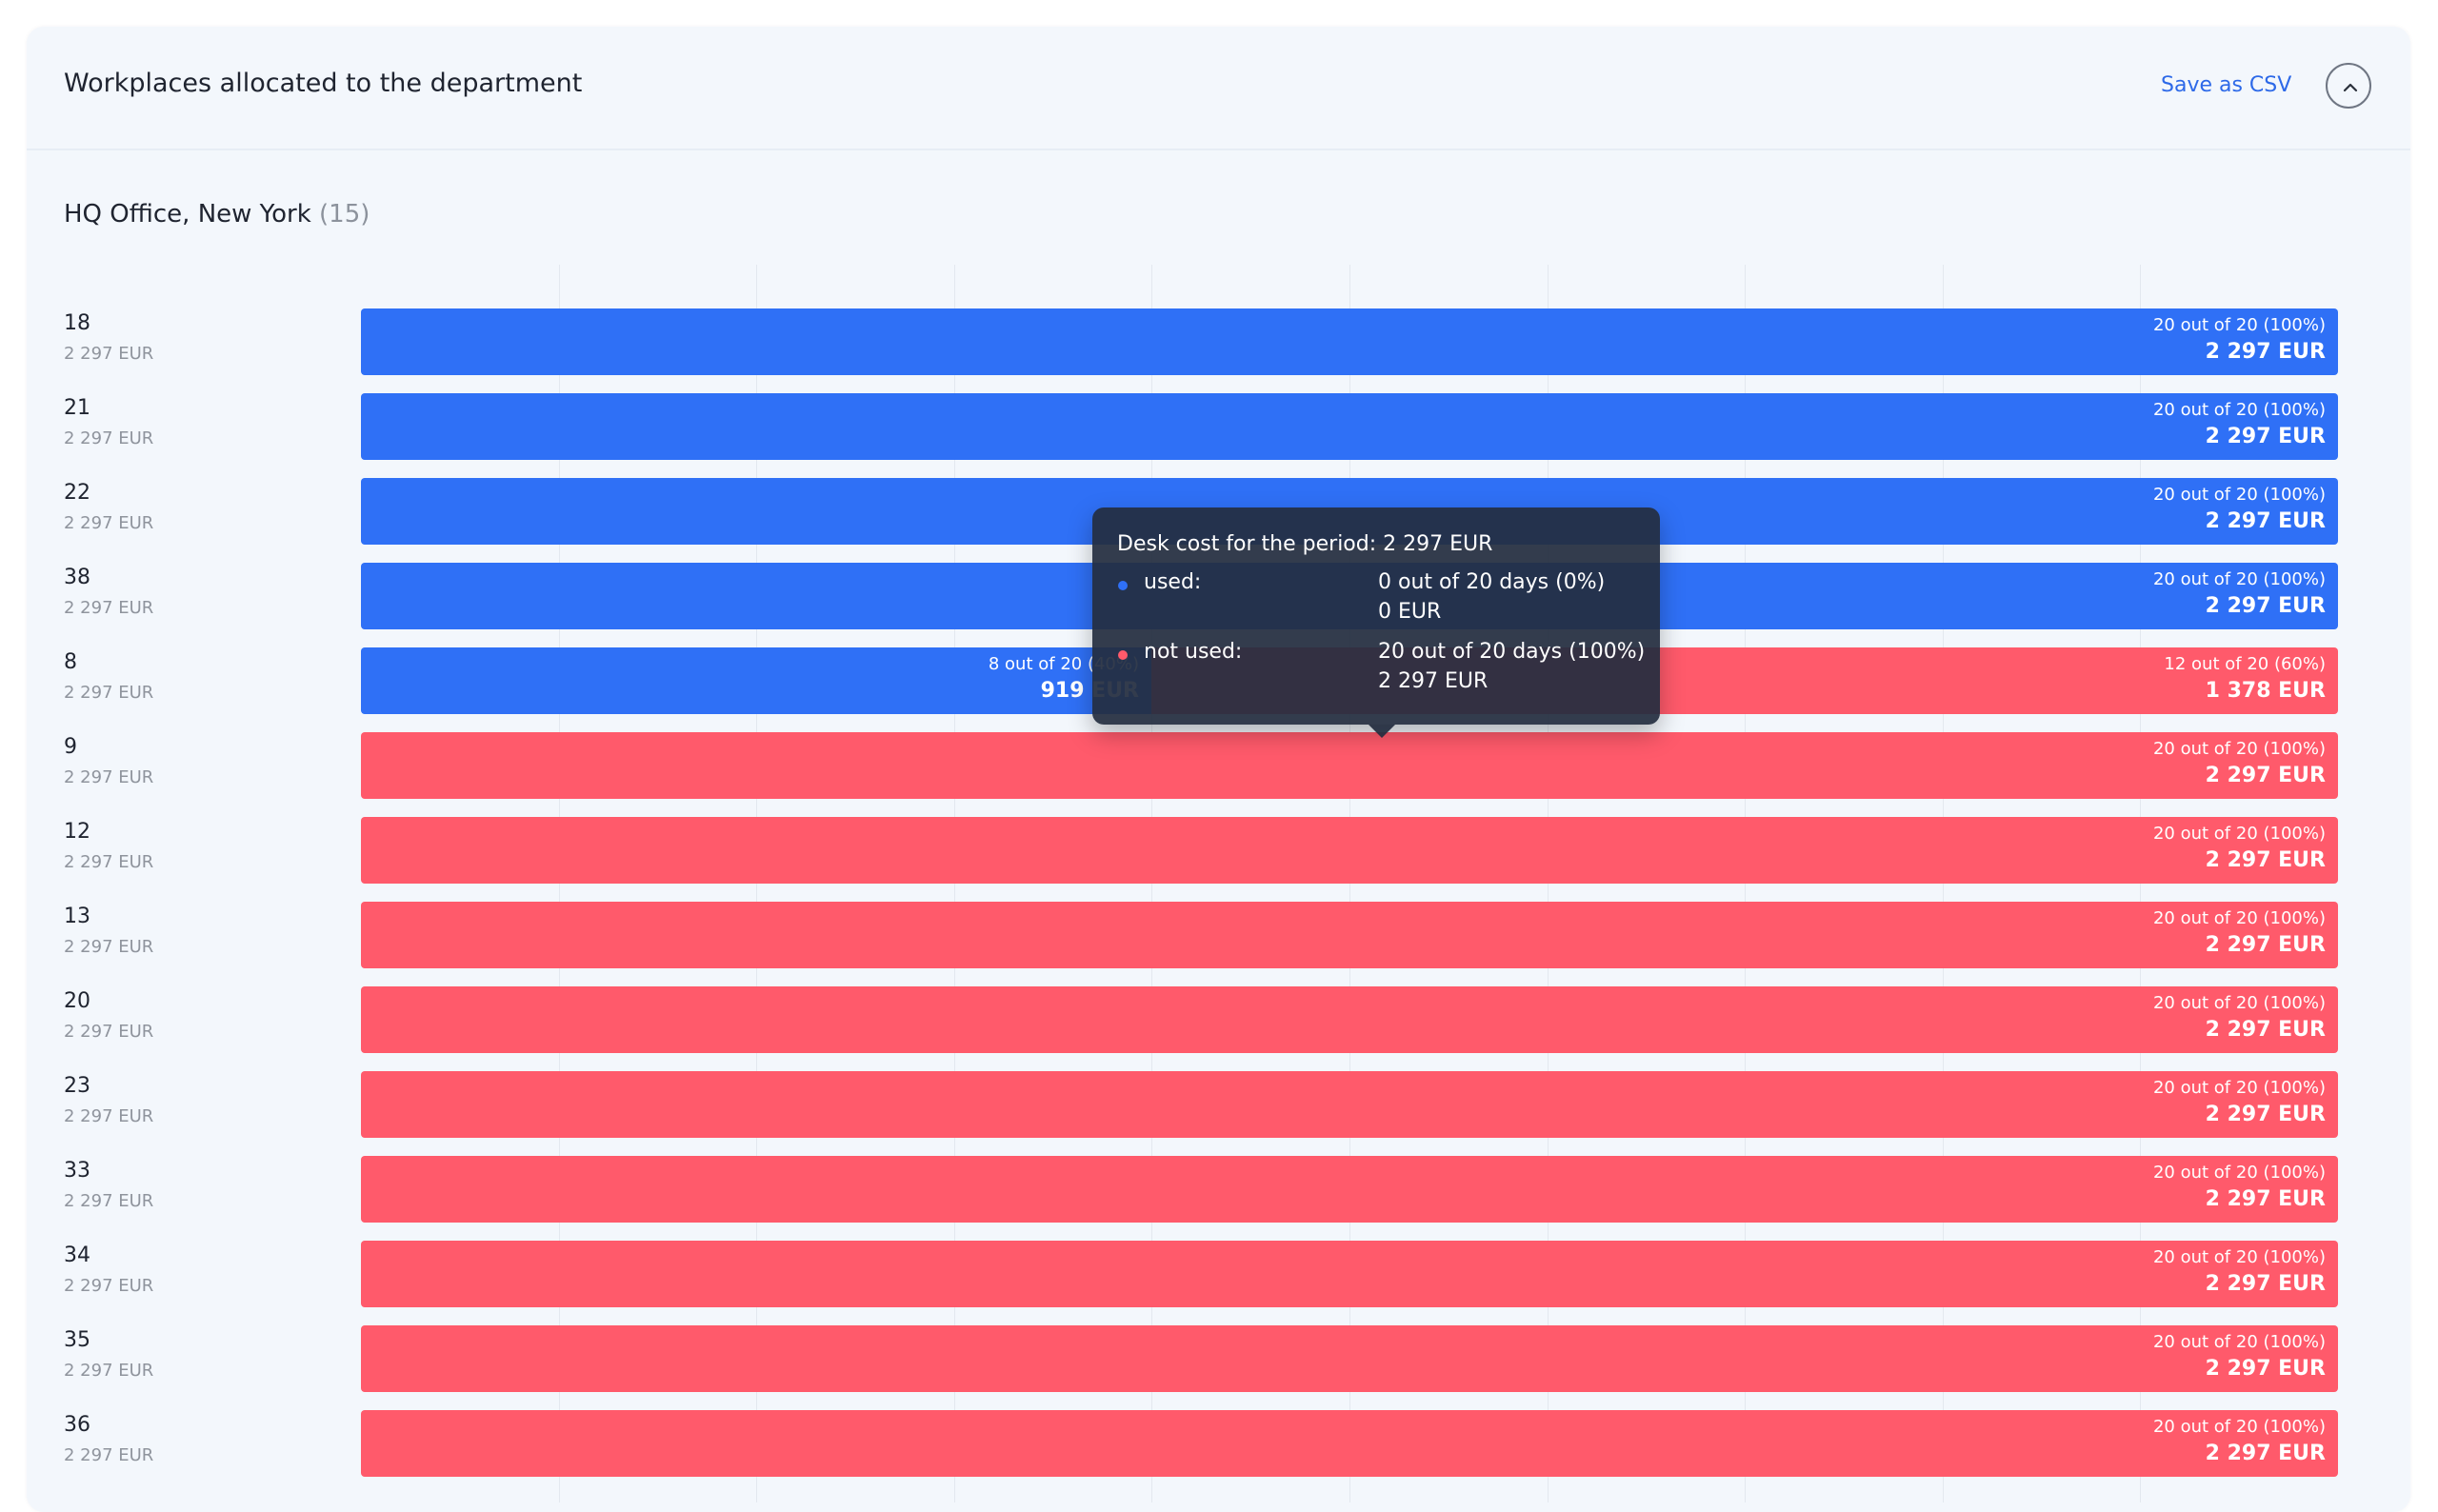 This screenshot has width=2438, height=1512. I want to click on chevron-up-icon, so click(2350, 87).